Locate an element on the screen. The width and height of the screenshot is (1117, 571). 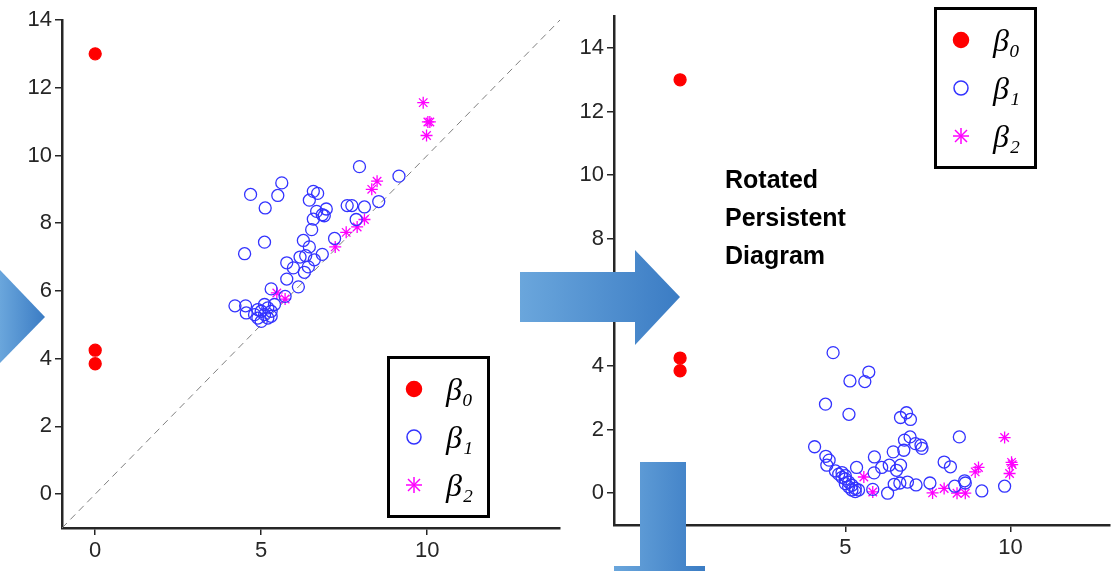
y-tick-label: 10 is located at coordinates (591, 174).